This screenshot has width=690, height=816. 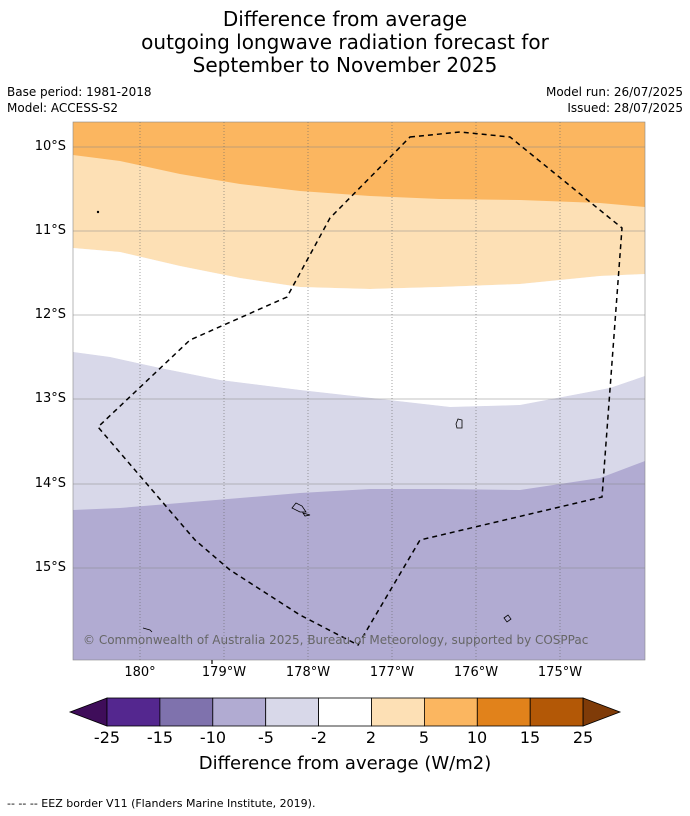 I want to click on lat-label-10s: 10°S, so click(x=50, y=146).